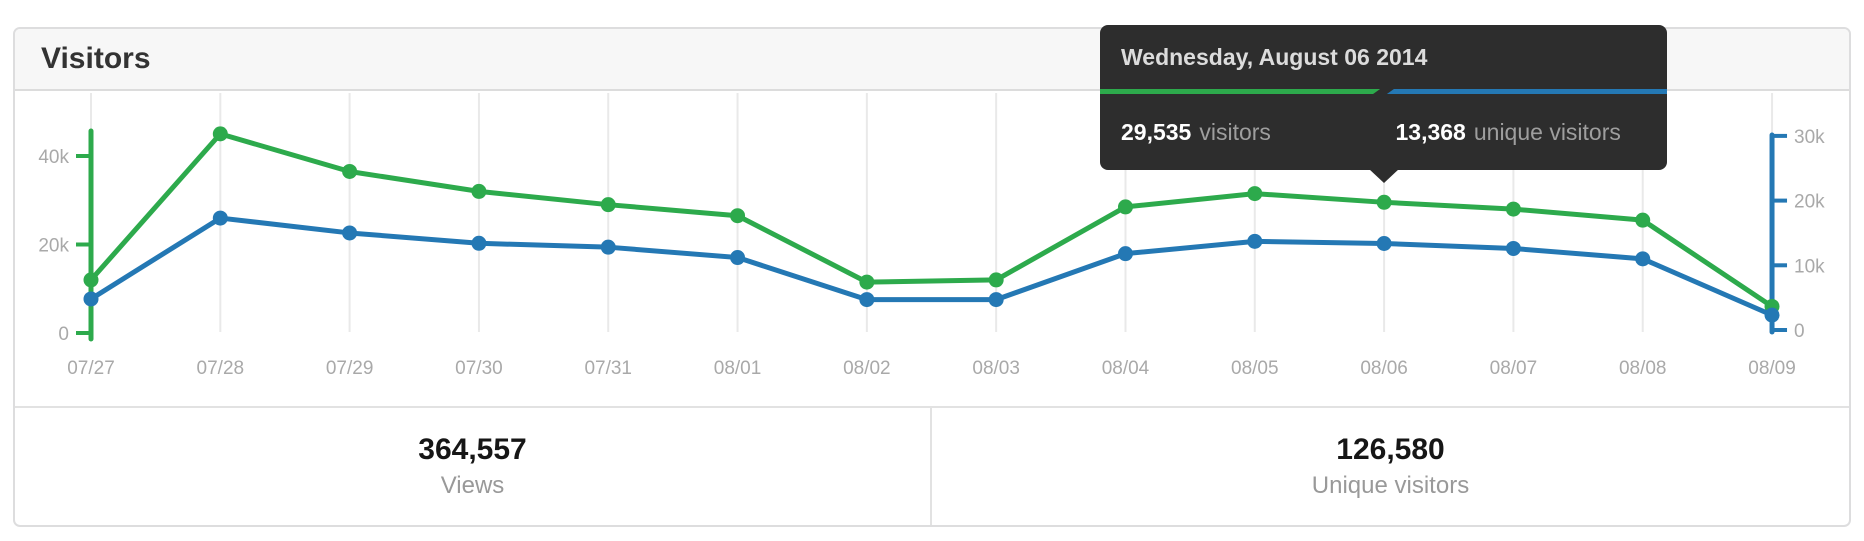 This screenshot has height=541, width=1864. Describe the element at coordinates (96, 58) in the screenshot. I see `page-title: Visitors` at that location.